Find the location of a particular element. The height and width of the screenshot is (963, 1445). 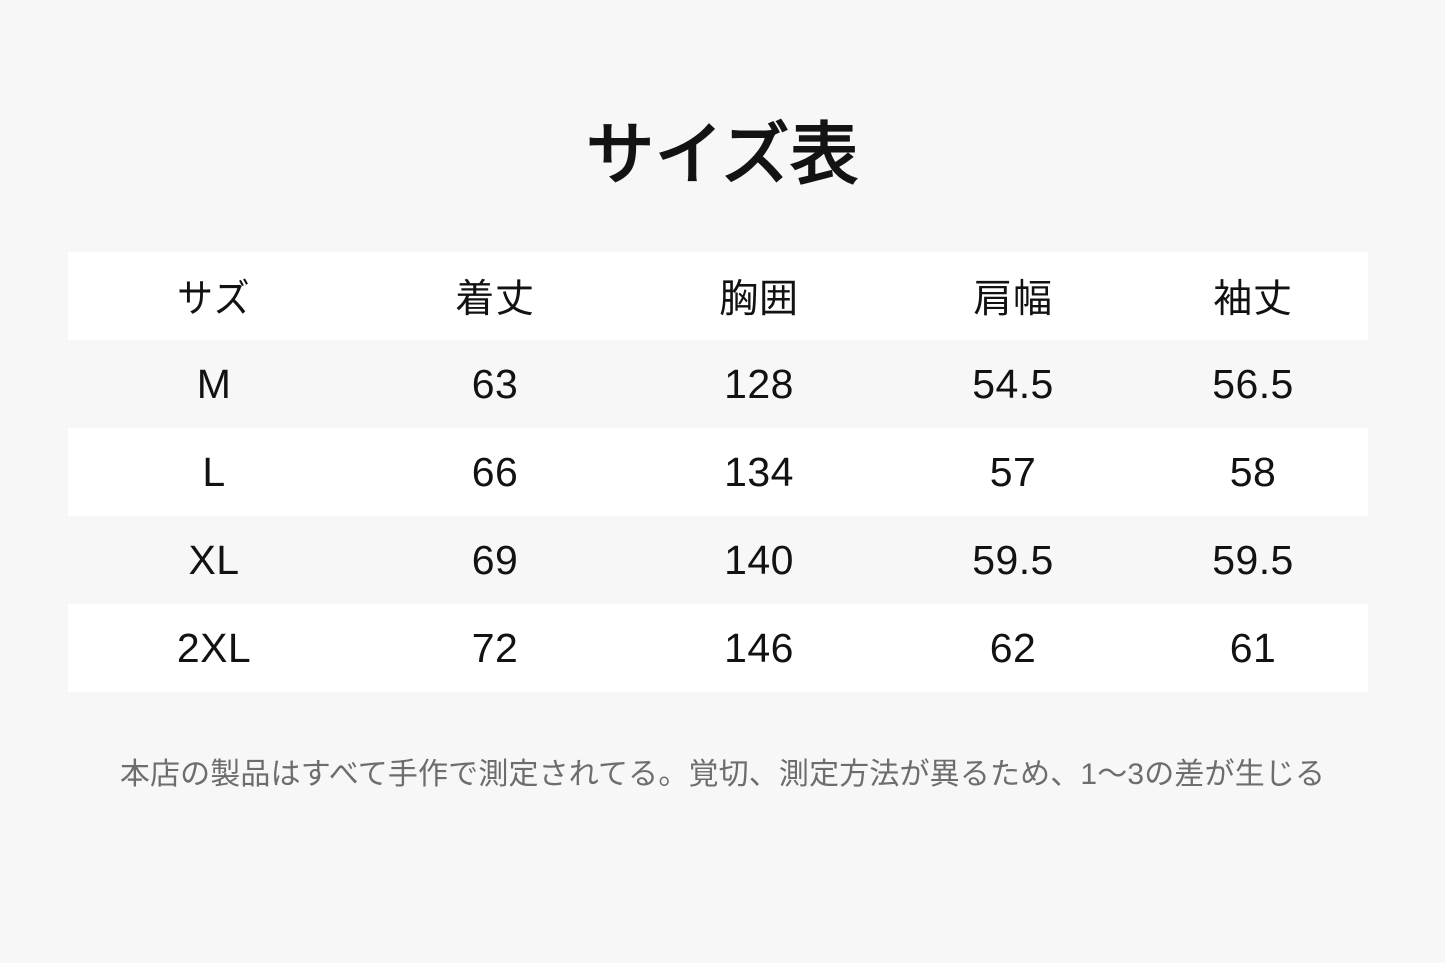

cell-bust: 146 is located at coordinates (759, 647).